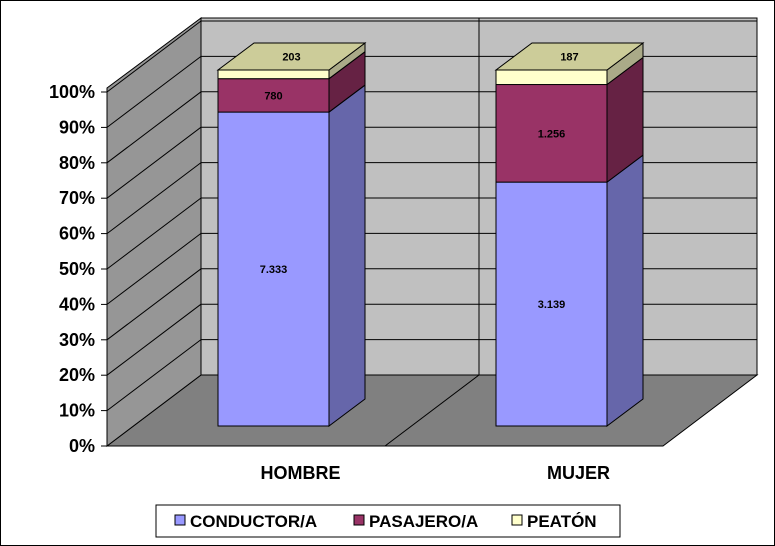  I want to click on bar-hombre-2-top, so click(291, 56).